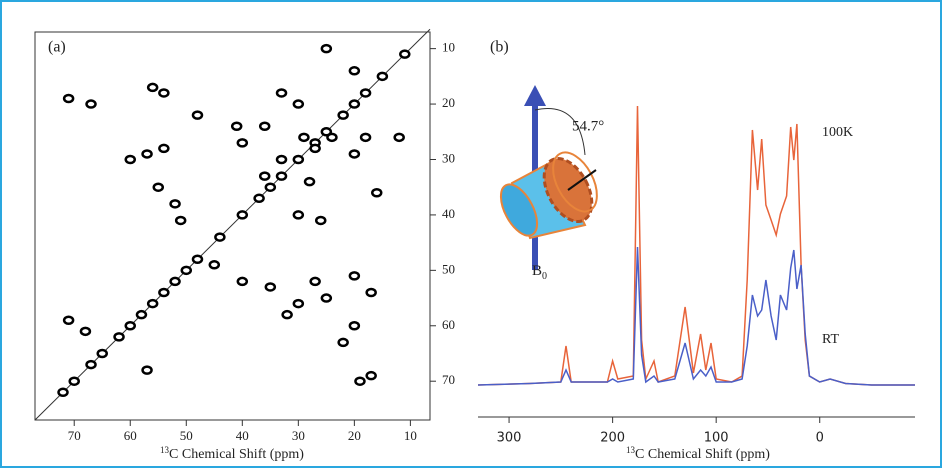 The height and width of the screenshot is (473, 942). What do you see at coordinates (448, 157) in the screenshot?
I see `y-tick-label: 30` at bounding box center [448, 157].